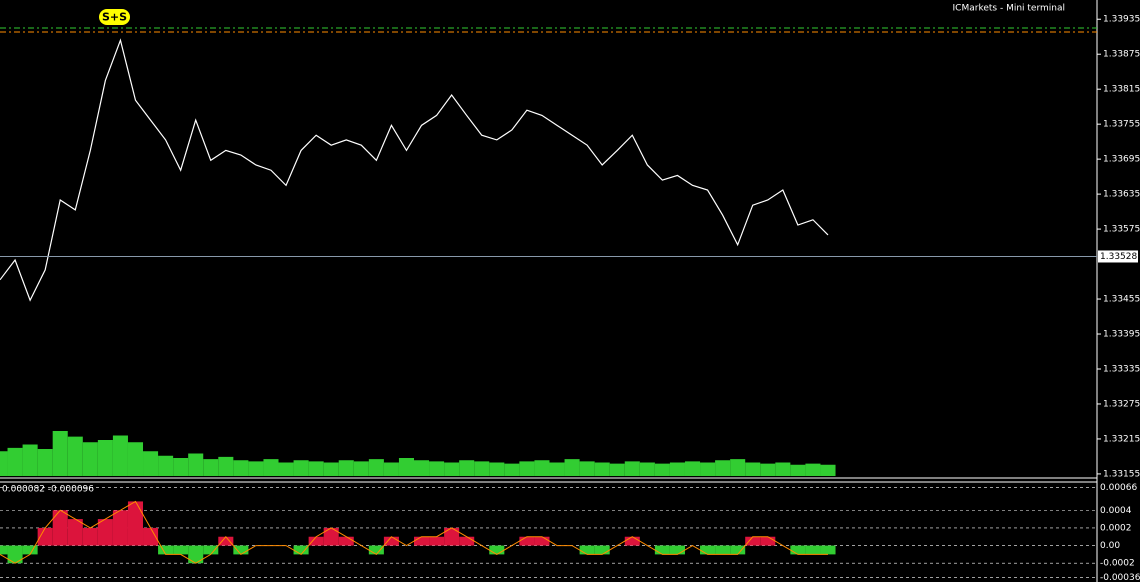 The image size is (1140, 582). I want to click on y-tick-label: 1.33875, so click(1121, 55).